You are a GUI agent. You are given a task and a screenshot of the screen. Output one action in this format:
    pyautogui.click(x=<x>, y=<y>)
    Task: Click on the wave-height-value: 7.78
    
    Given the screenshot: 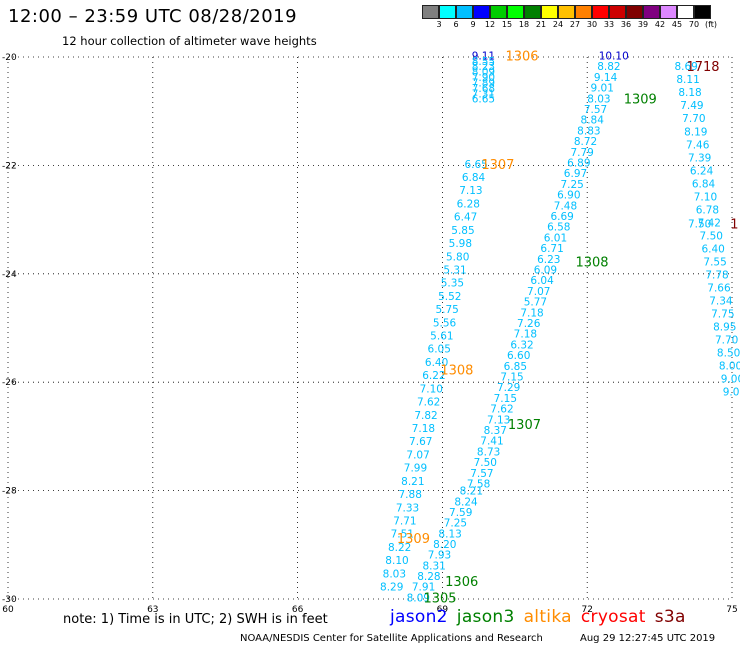 What is the action you would take?
    pyautogui.click(x=716, y=275)
    